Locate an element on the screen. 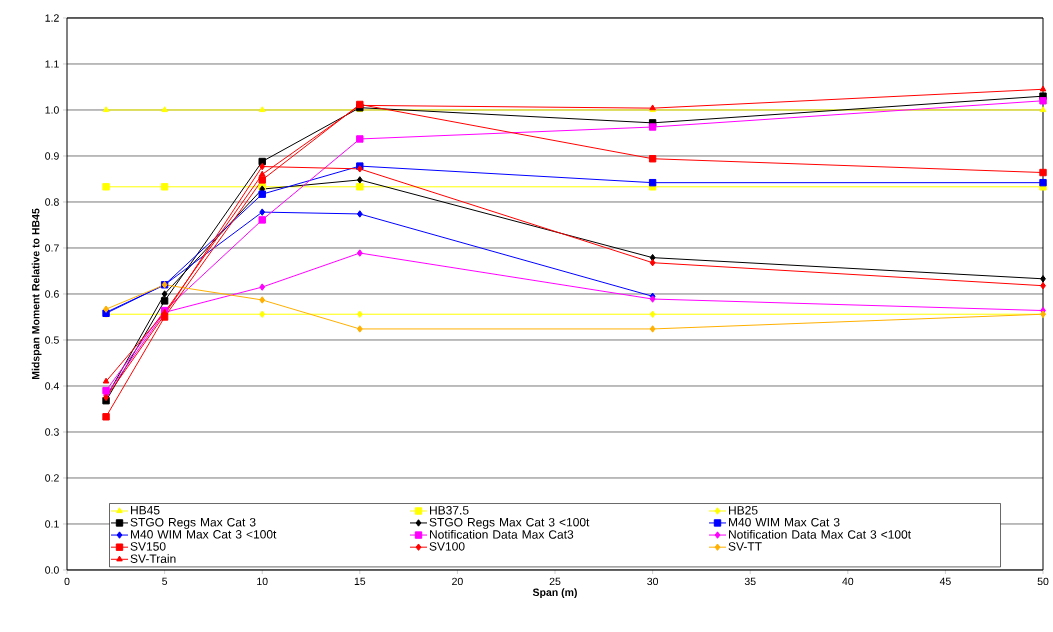 Image resolution: width=1053 pixels, height=632 pixels. x-tick-label: 10 is located at coordinates (262, 581).